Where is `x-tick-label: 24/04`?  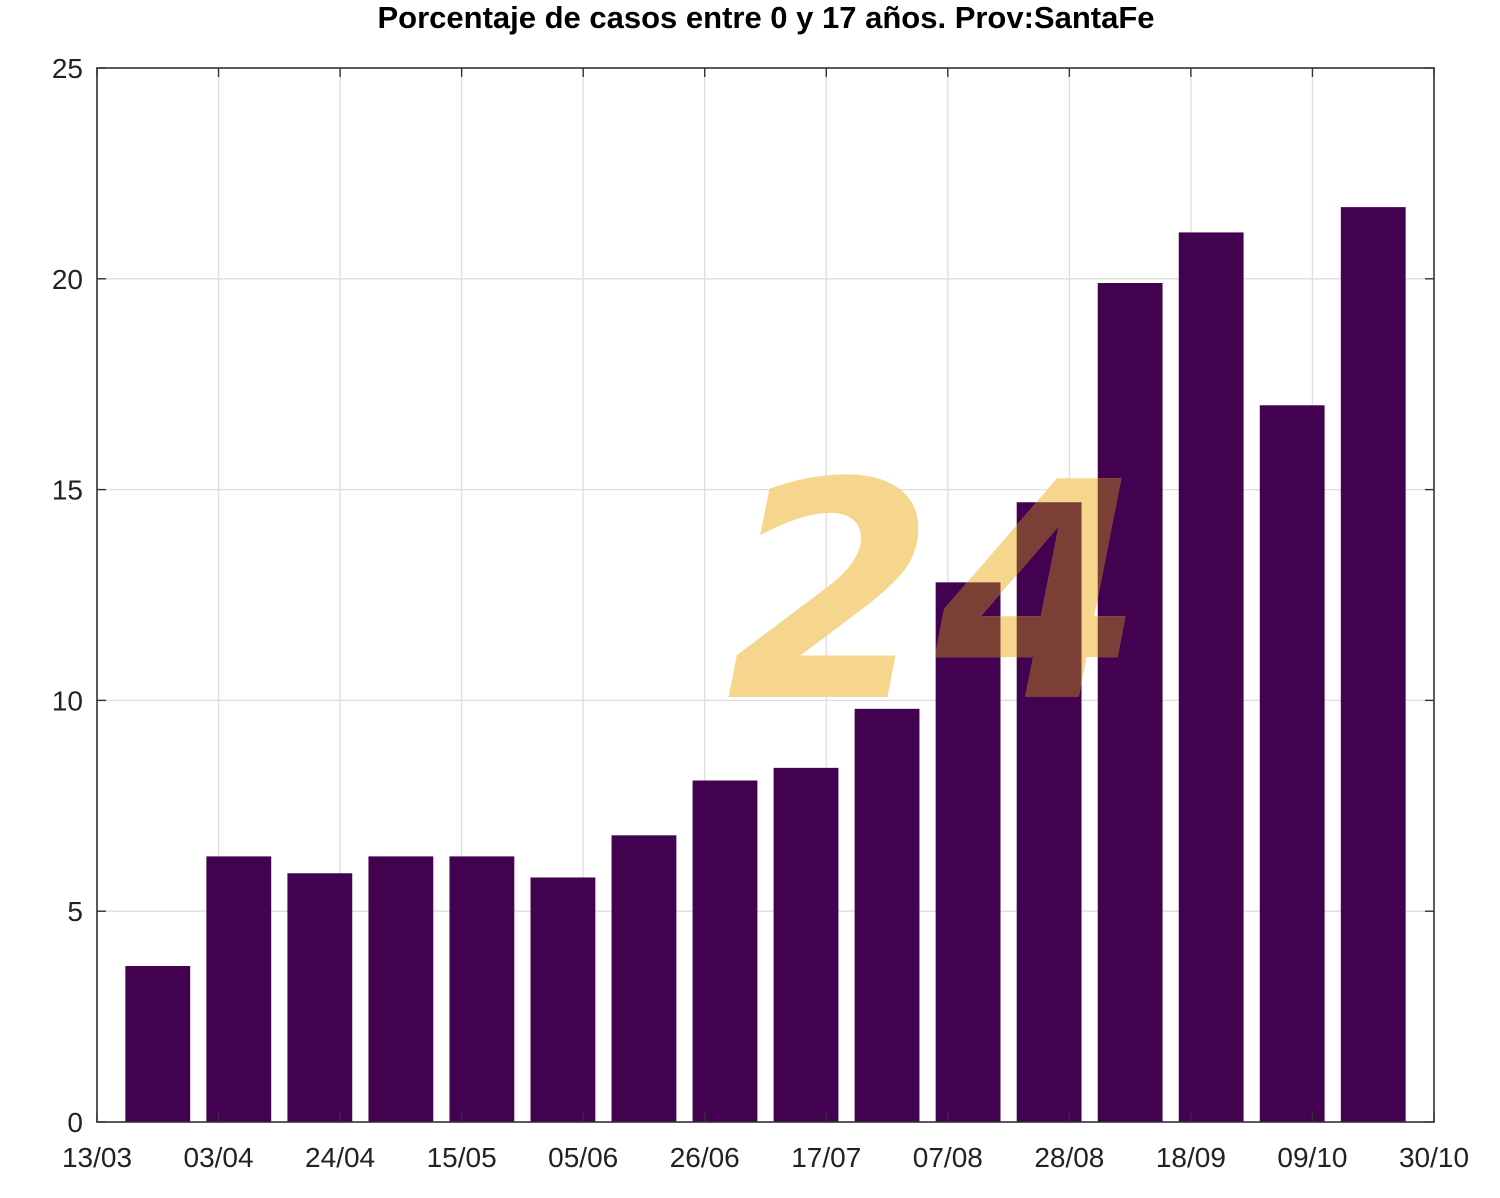
x-tick-label: 24/04 is located at coordinates (340, 1157).